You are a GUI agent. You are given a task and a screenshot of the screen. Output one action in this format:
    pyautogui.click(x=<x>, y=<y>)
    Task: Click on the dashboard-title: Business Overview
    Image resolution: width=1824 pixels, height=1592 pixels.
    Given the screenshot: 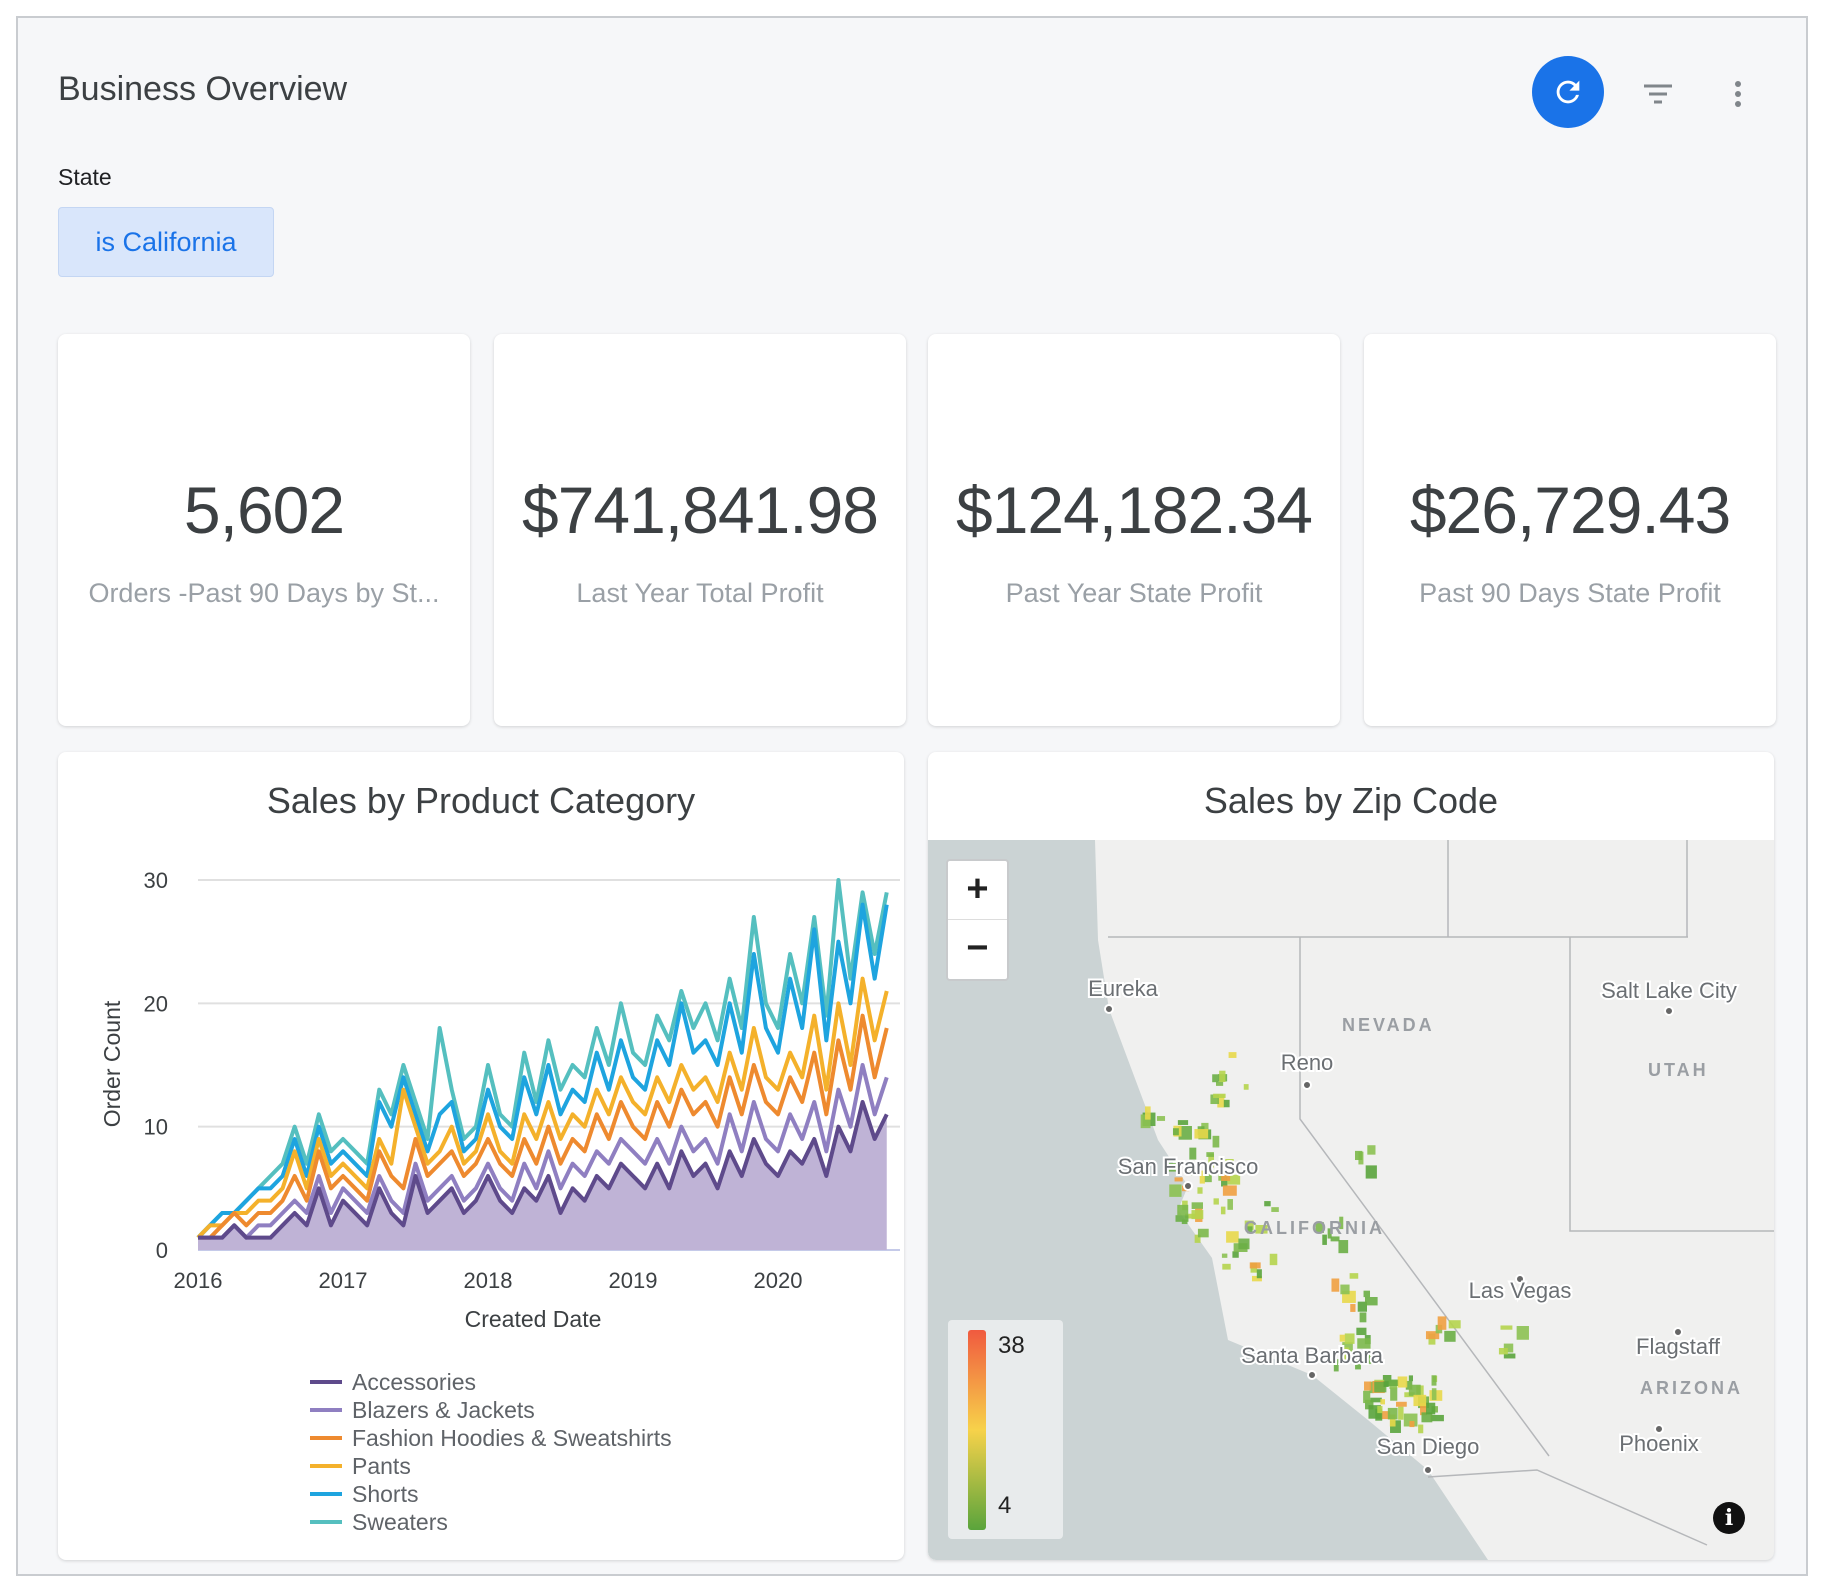 What is the action you would take?
    pyautogui.click(x=203, y=89)
    